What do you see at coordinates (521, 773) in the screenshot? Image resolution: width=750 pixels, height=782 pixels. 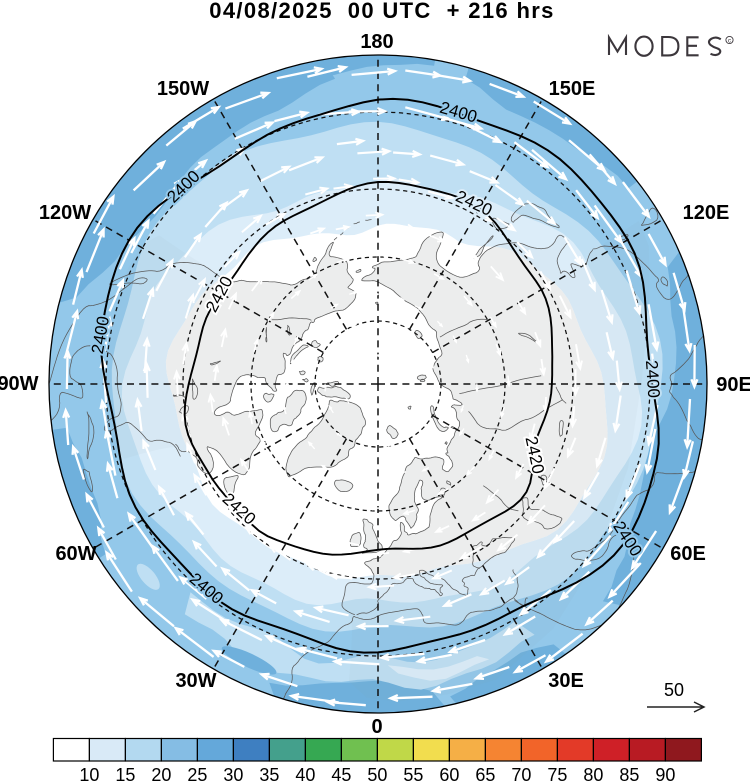 I see `svg-text: 70` at bounding box center [521, 773].